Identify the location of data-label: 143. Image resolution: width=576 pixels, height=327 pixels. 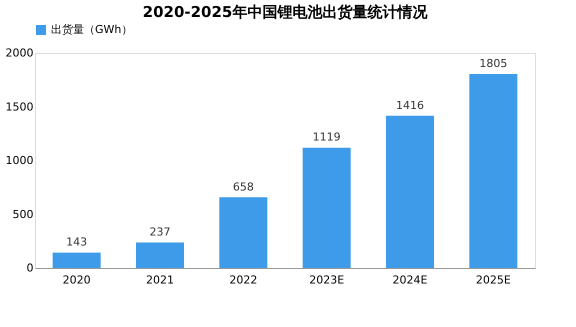
(77, 242).